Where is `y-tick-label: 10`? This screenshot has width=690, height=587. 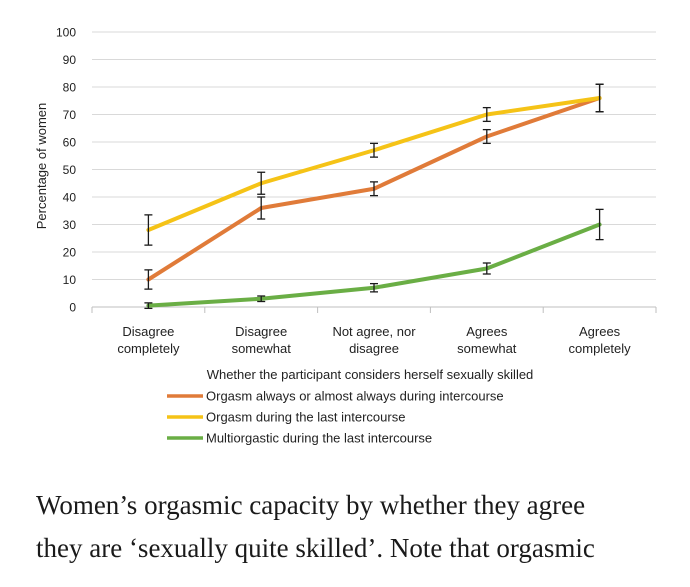 y-tick-label: 10 is located at coordinates (70, 280).